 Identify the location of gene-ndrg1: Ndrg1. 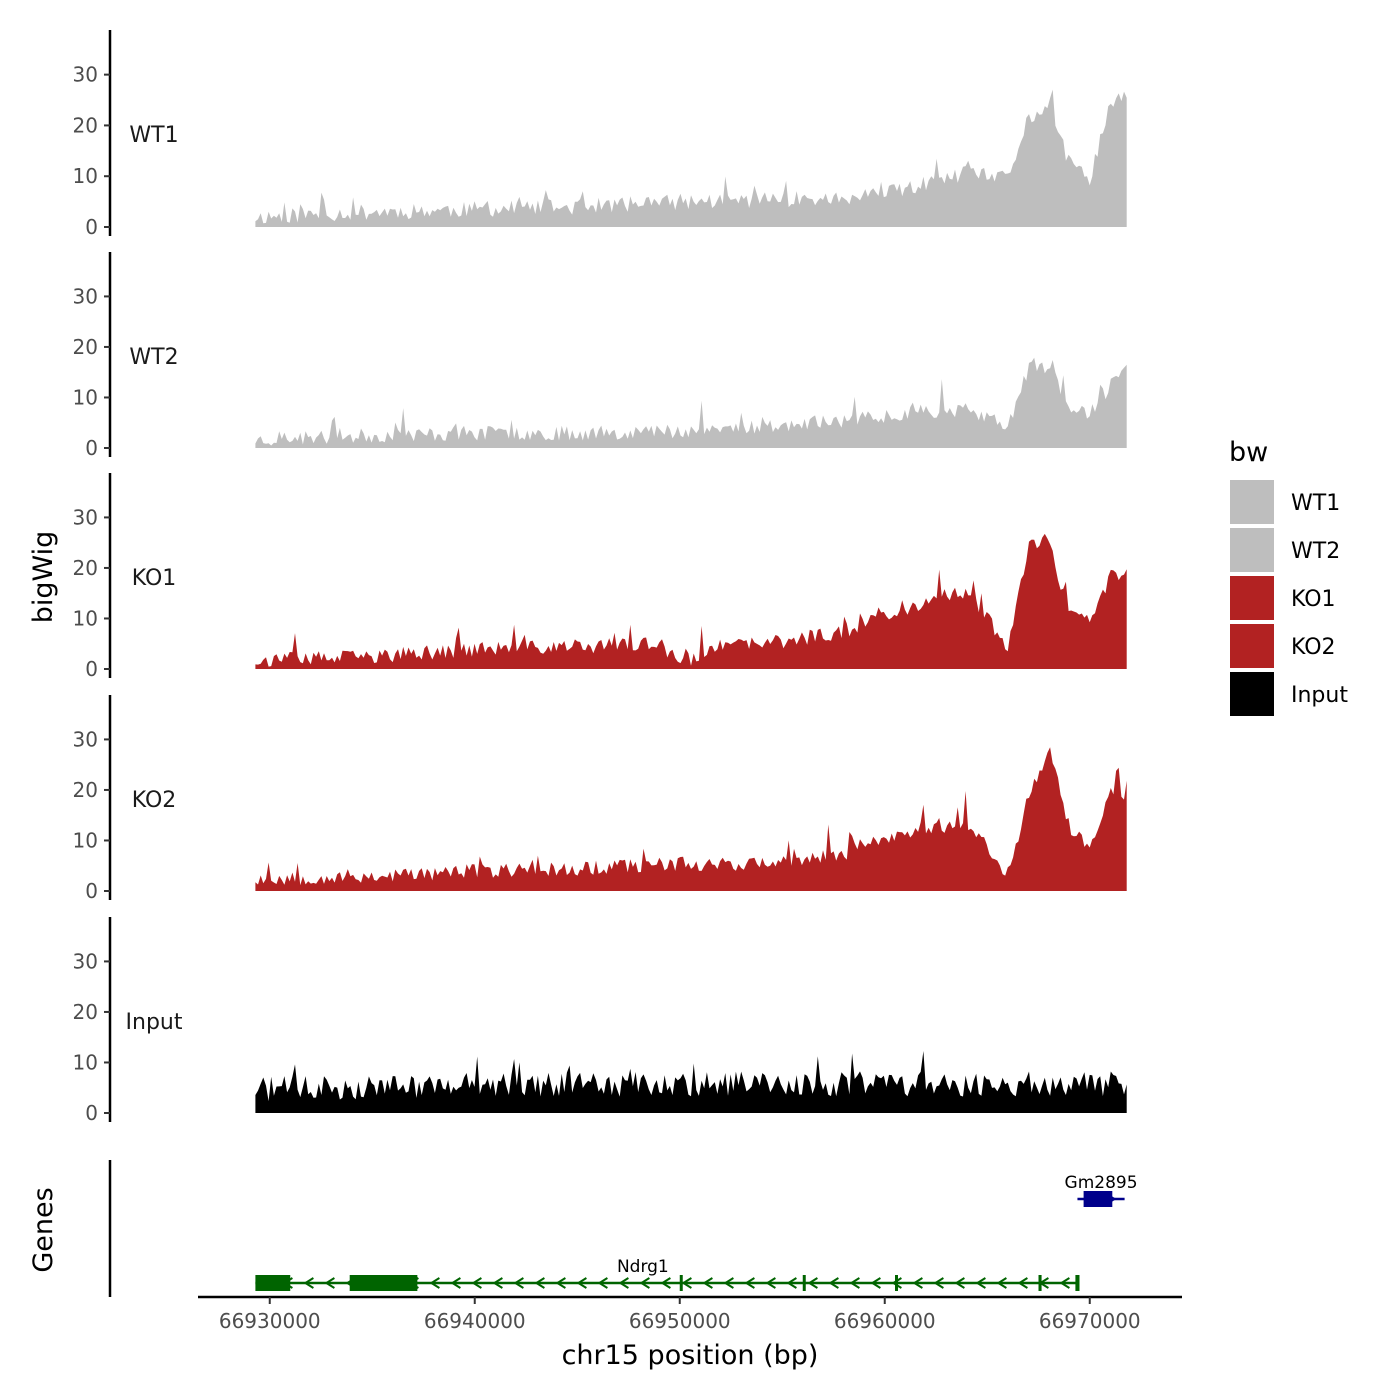
(667, 1274).